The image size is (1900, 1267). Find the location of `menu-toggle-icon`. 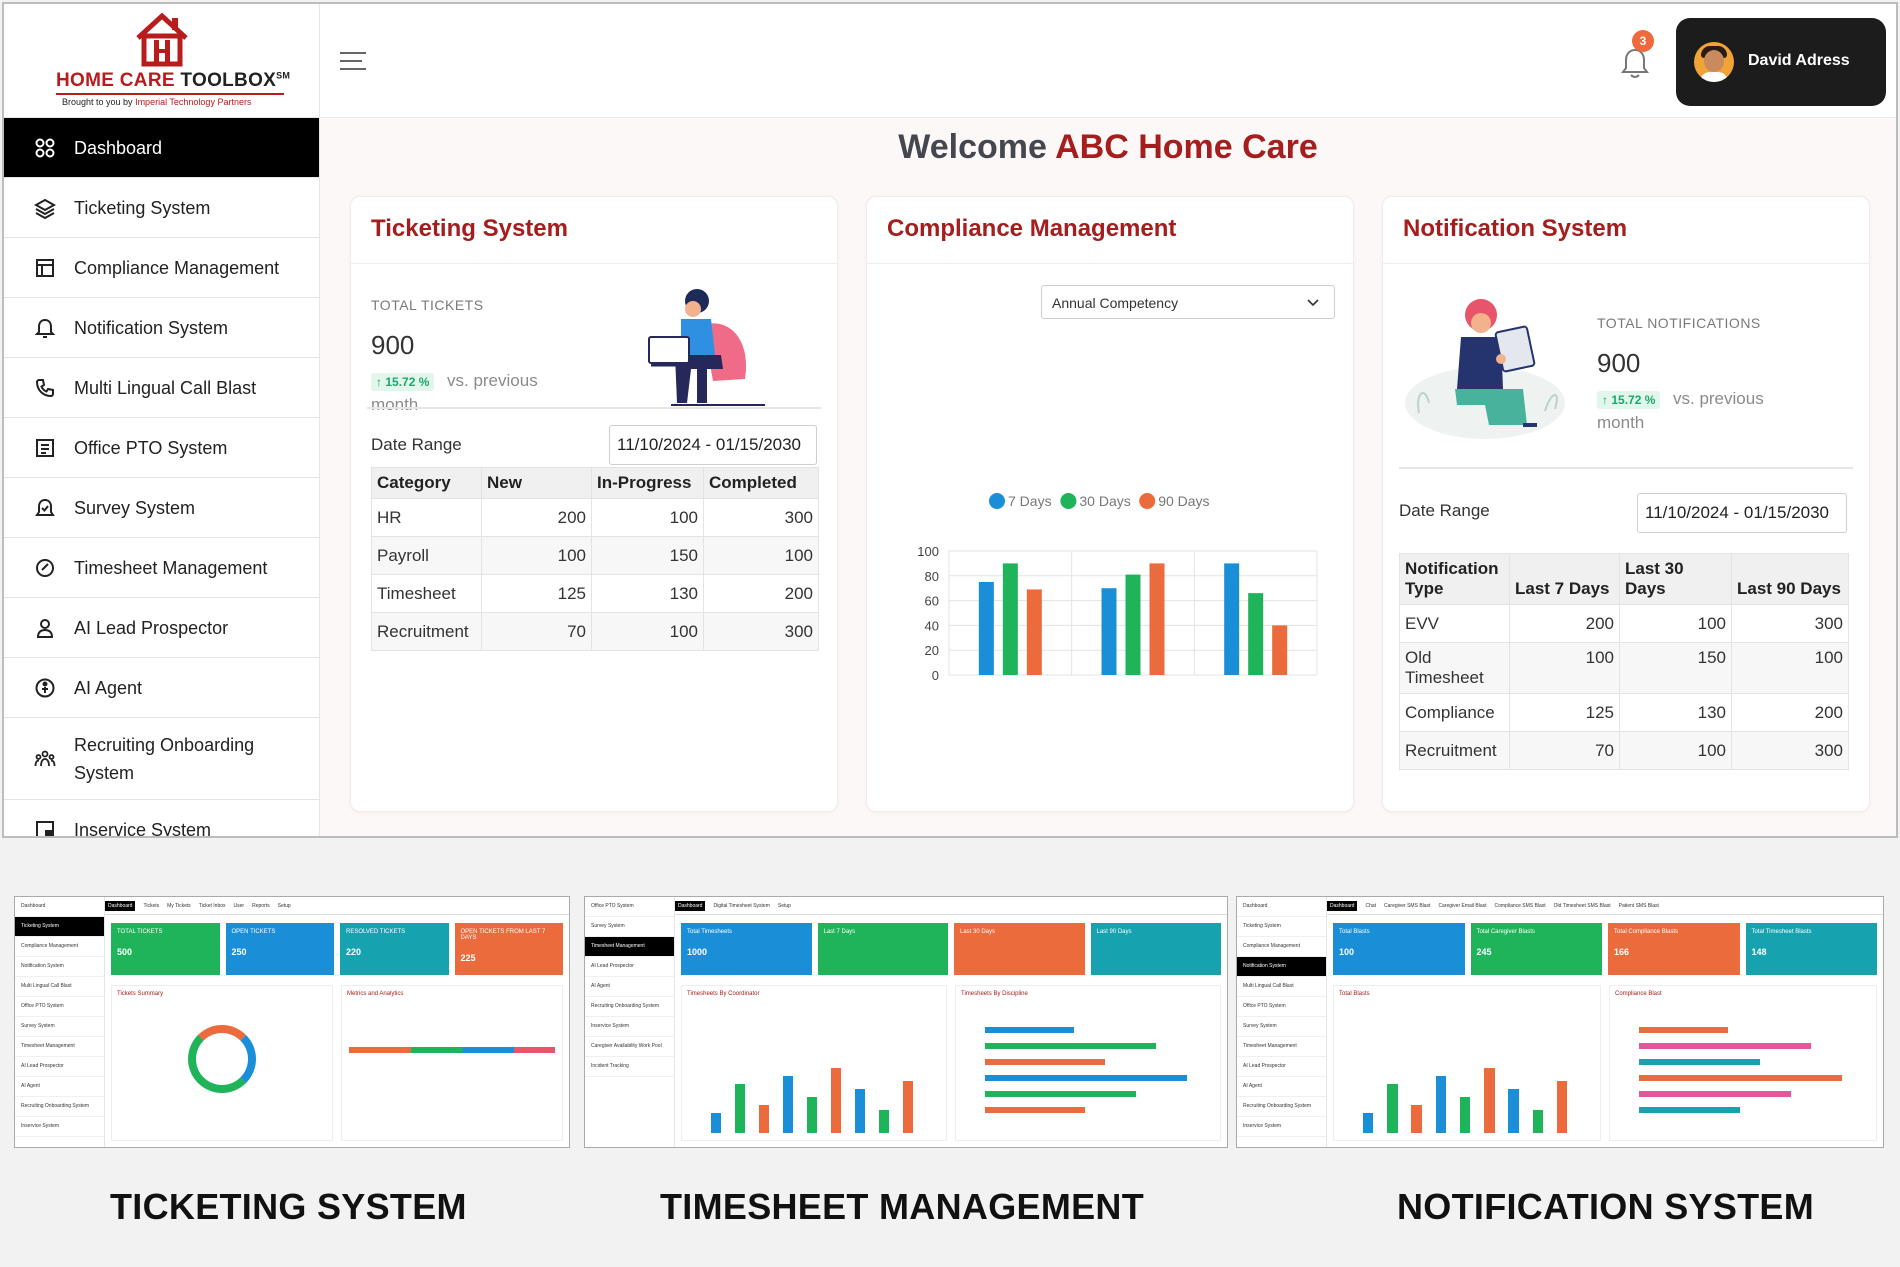

menu-toggle-icon is located at coordinates (353, 62).